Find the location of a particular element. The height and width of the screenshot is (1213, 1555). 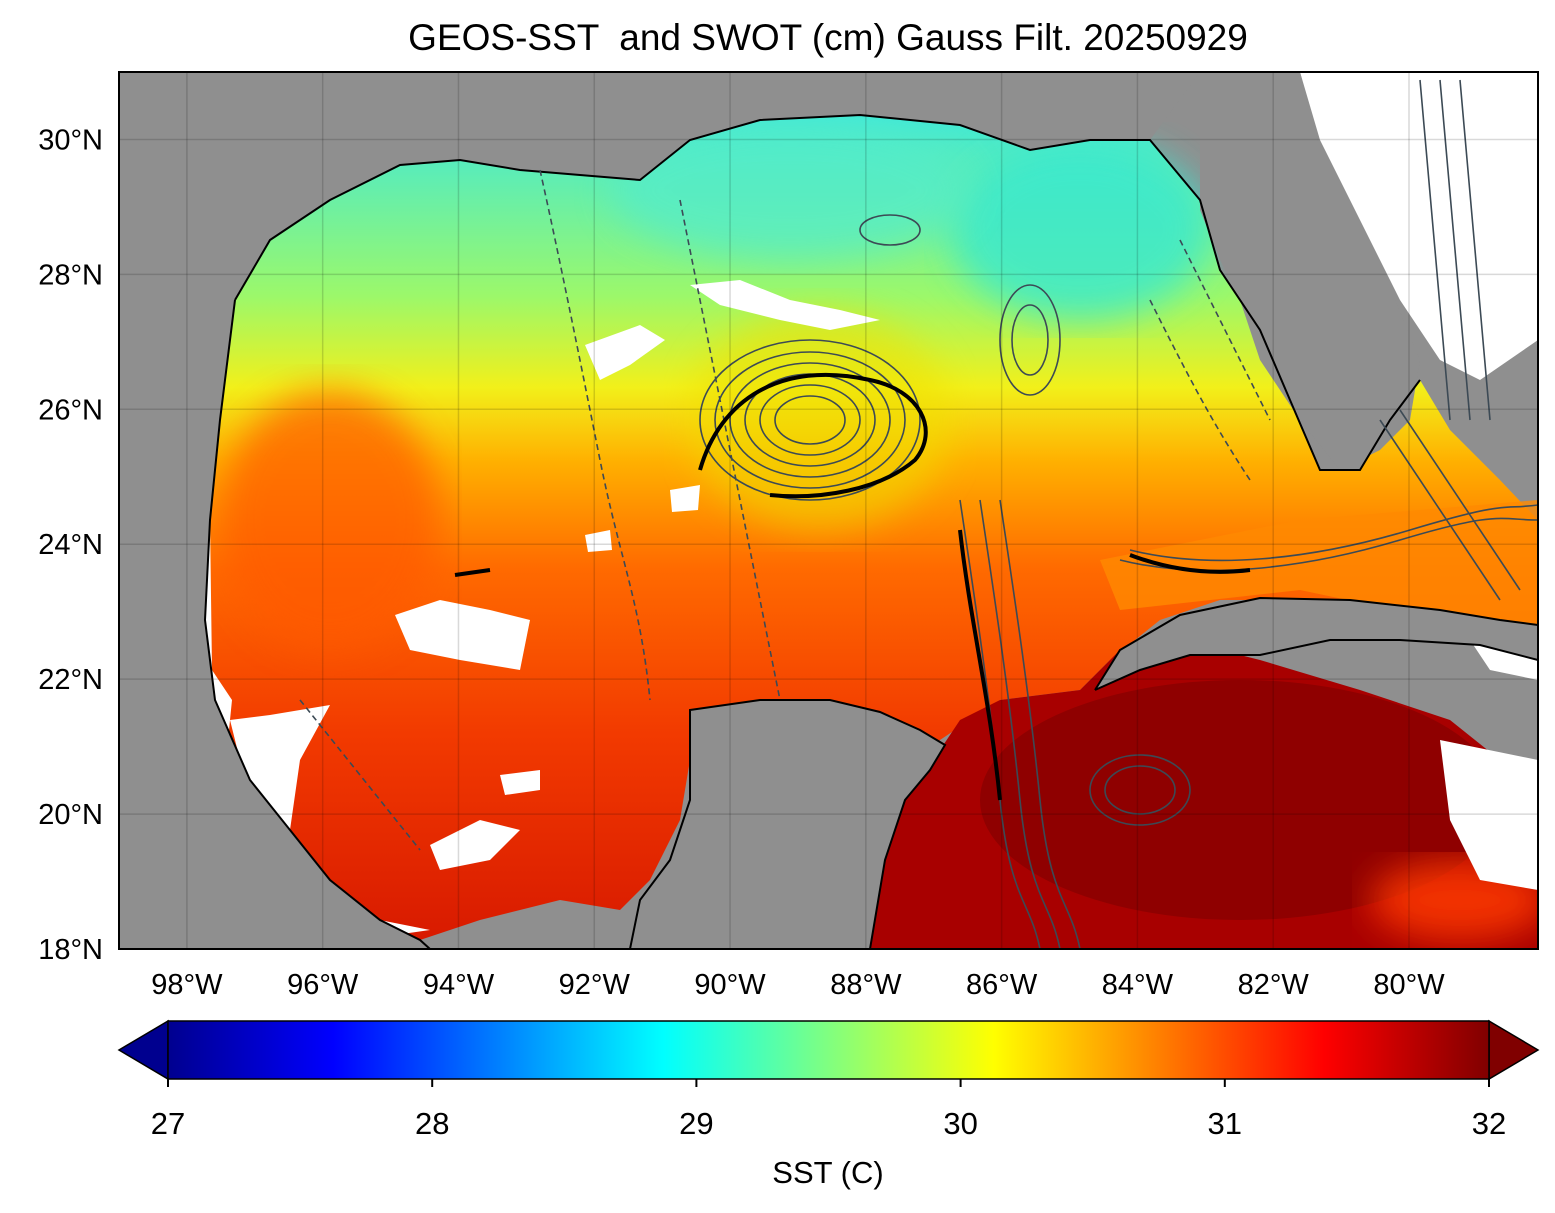

yucatan is located at coordinates (787, 824).